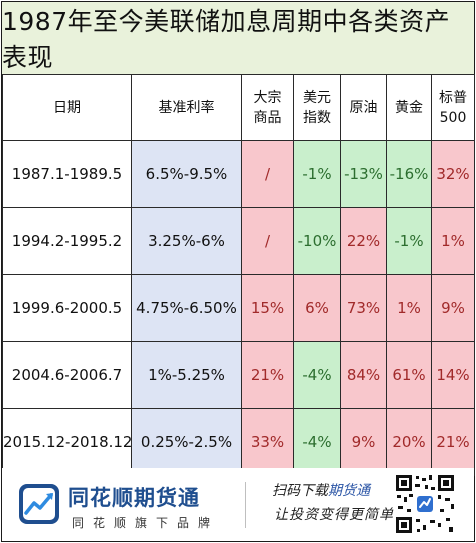 The width and height of the screenshot is (476, 543). What do you see at coordinates (453, 97) in the screenshot?
I see `header-sp500-line1: 标普` at bounding box center [453, 97].